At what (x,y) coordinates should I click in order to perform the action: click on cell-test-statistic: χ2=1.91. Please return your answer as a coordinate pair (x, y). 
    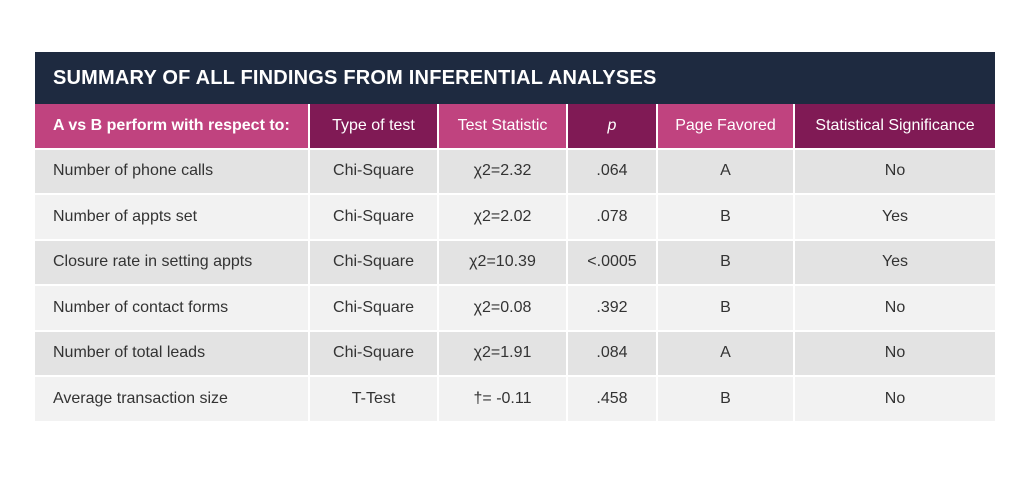
    Looking at the image, I should click on (503, 354).